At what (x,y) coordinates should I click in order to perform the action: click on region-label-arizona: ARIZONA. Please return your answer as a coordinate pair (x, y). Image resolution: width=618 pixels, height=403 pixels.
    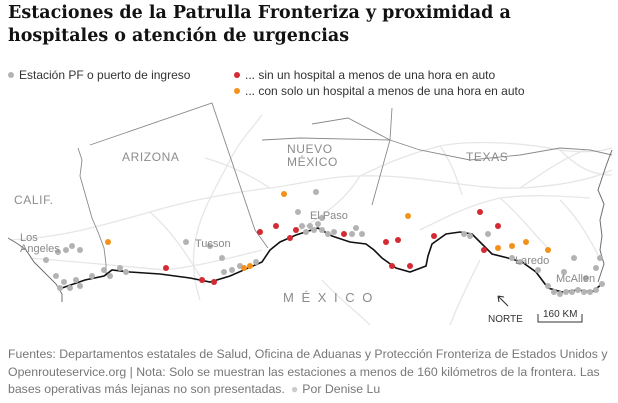
    Looking at the image, I should click on (151, 157).